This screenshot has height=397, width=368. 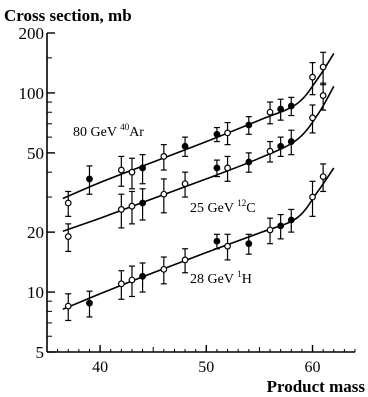 What do you see at coordinates (206, 367) in the screenshot?
I see `x-tick-label: 50` at bounding box center [206, 367].